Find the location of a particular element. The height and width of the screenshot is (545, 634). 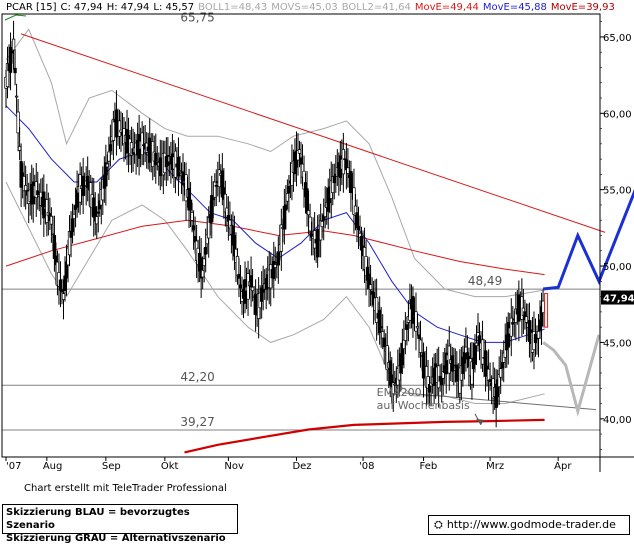

y-tick-label: 65,00 is located at coordinates (617, 38).